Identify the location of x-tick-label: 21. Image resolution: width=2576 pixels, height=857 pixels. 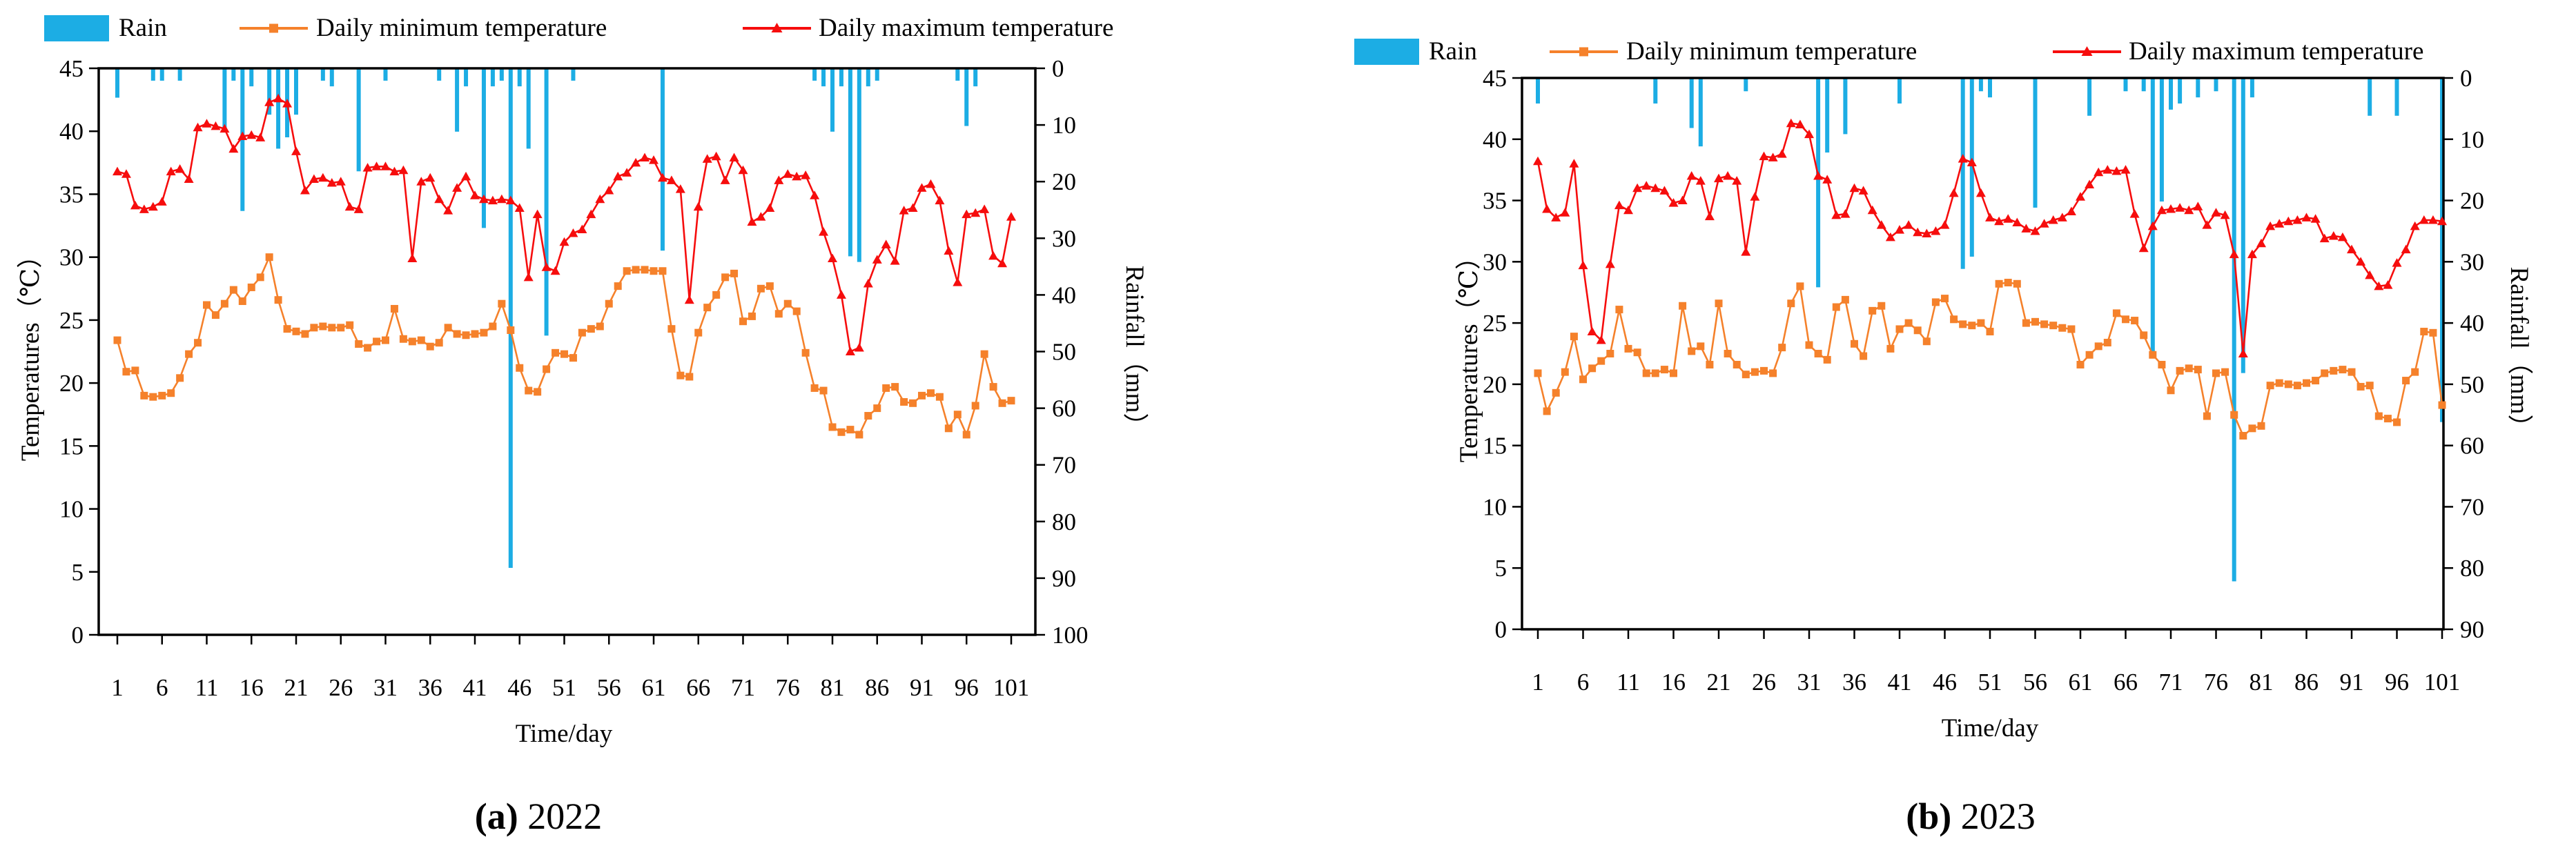
(1719, 682).